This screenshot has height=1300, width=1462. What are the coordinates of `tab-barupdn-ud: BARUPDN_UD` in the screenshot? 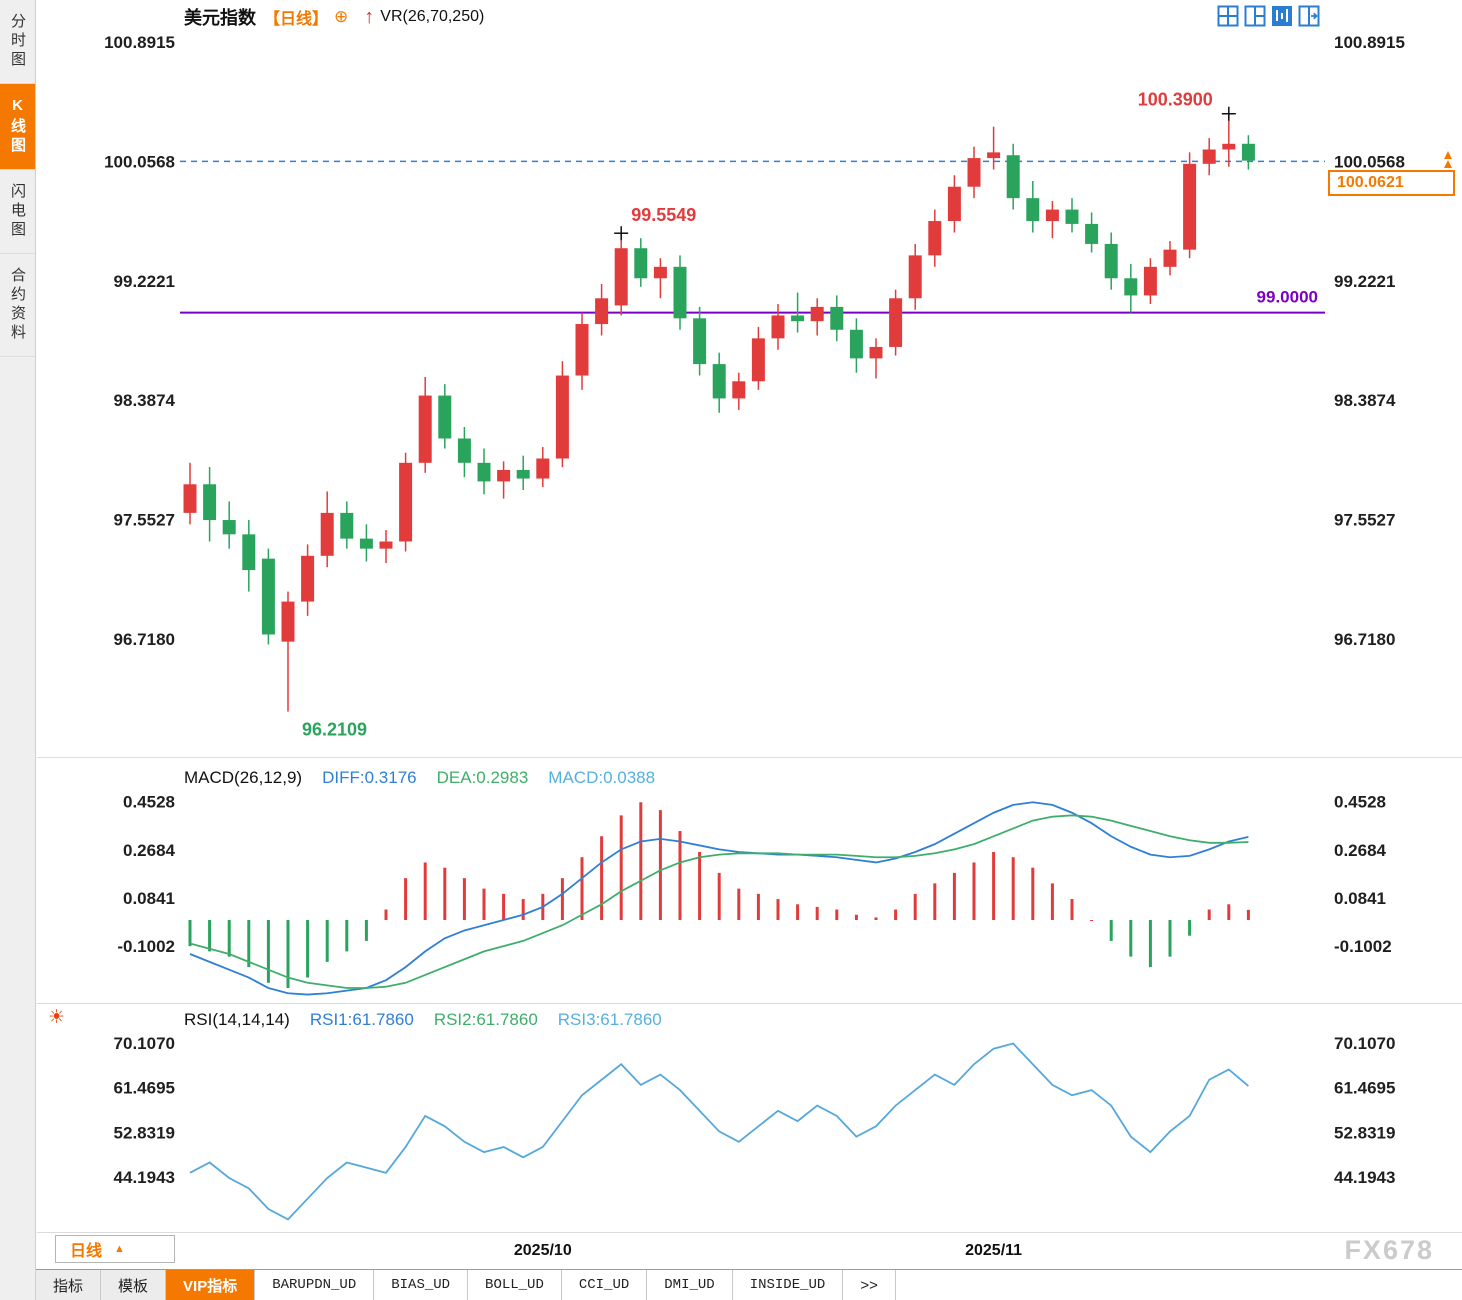 It's located at (315, 1285).